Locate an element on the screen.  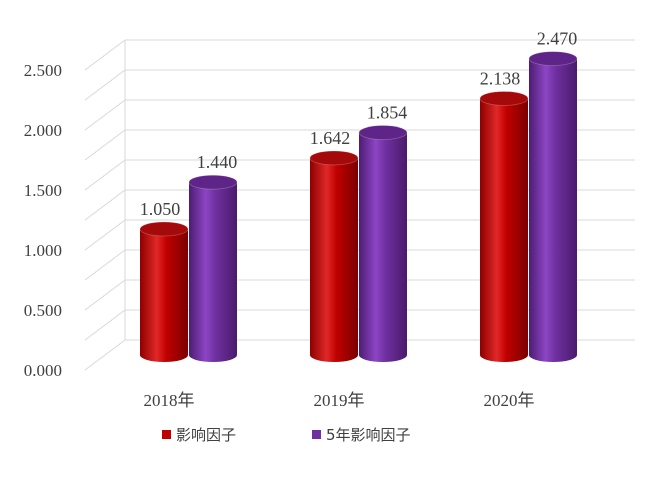
data-label: 1.050 is located at coordinates (160, 209).